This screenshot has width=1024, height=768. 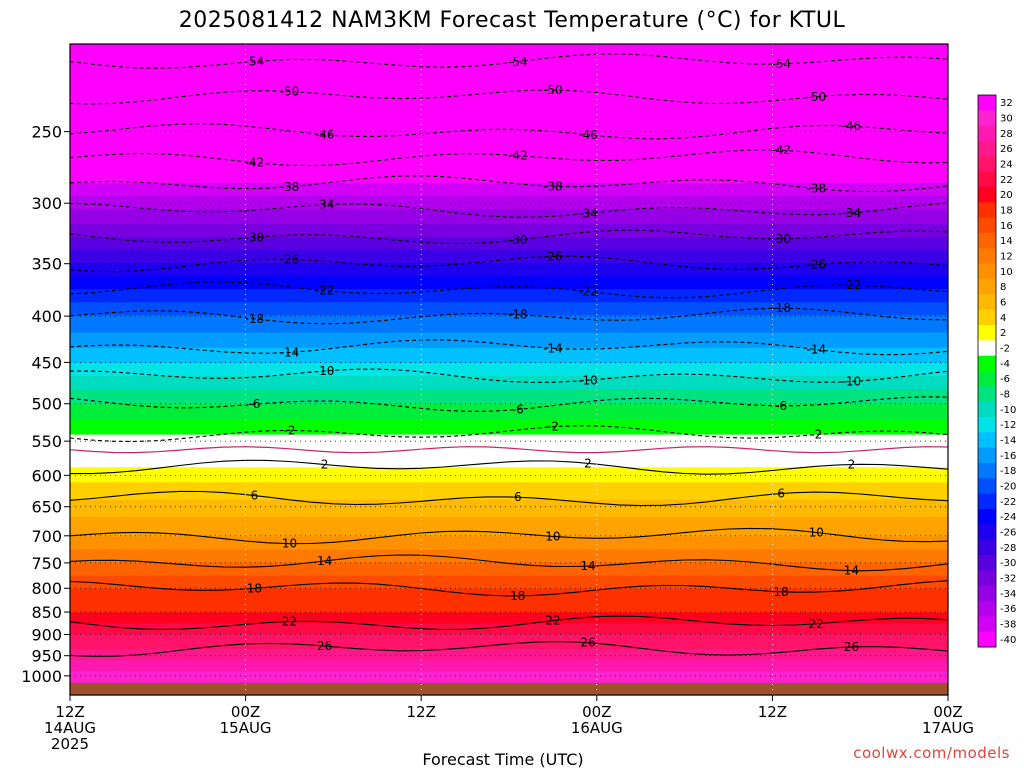 What do you see at coordinates (289, 622) in the screenshot?
I see `contour-label: 22` at bounding box center [289, 622].